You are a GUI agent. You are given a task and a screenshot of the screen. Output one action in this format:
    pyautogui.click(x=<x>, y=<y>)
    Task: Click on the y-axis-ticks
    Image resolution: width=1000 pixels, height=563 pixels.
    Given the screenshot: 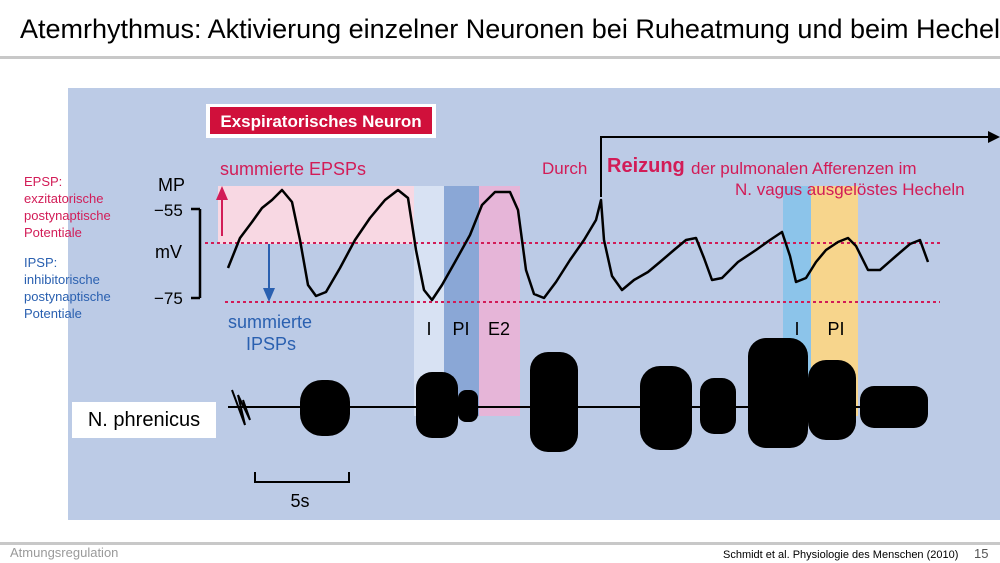 What is the action you would take?
    pyautogui.click(x=195, y=253)
    